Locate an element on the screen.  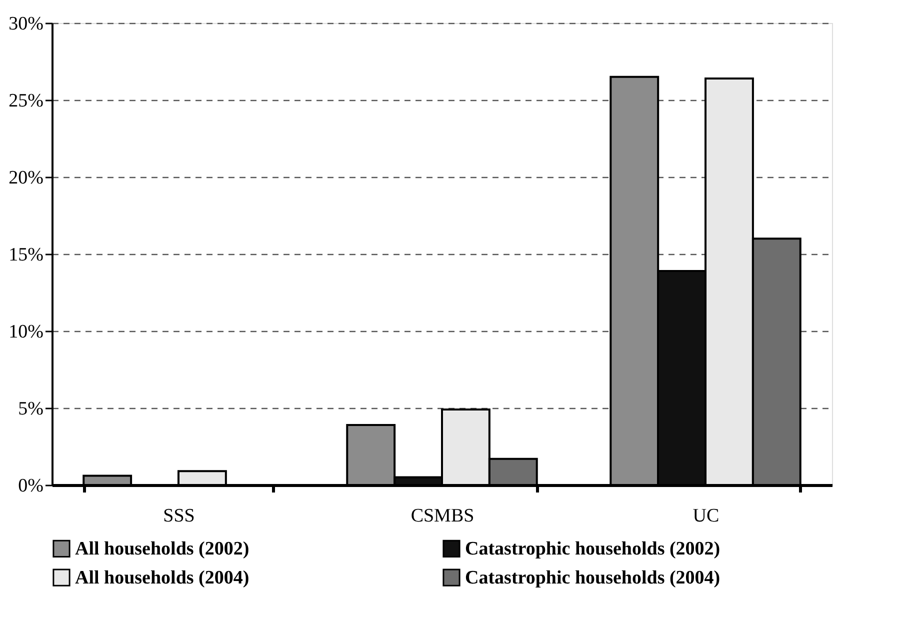
y-tick-label: 25% is located at coordinates (26, 101).